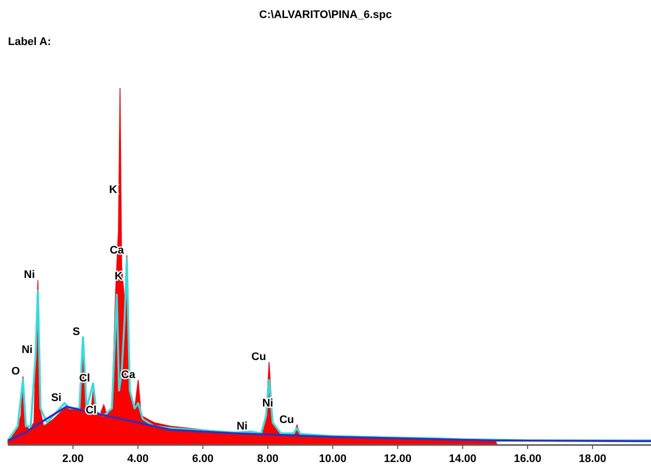  What do you see at coordinates (56, 398) in the screenshot?
I see `annotation: Si` at bounding box center [56, 398].